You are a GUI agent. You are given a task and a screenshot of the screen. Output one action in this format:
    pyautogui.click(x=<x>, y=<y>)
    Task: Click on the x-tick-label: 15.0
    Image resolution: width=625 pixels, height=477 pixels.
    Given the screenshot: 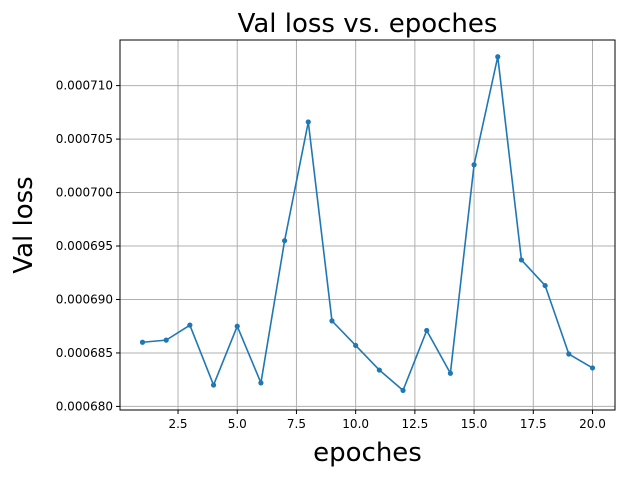 What is the action you would take?
    pyautogui.click(x=474, y=424)
    